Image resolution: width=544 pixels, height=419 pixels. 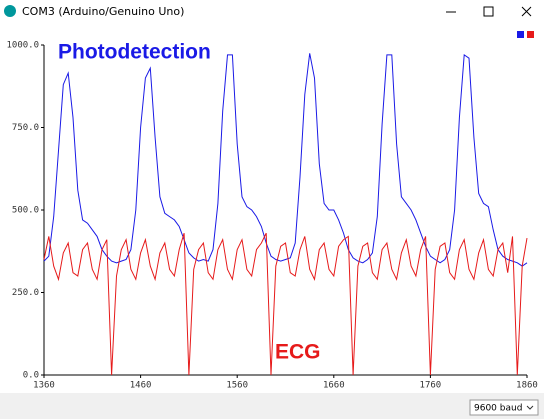 What do you see at coordinates (134, 52) in the screenshot?
I see `annotation: Photodetection` at bounding box center [134, 52].